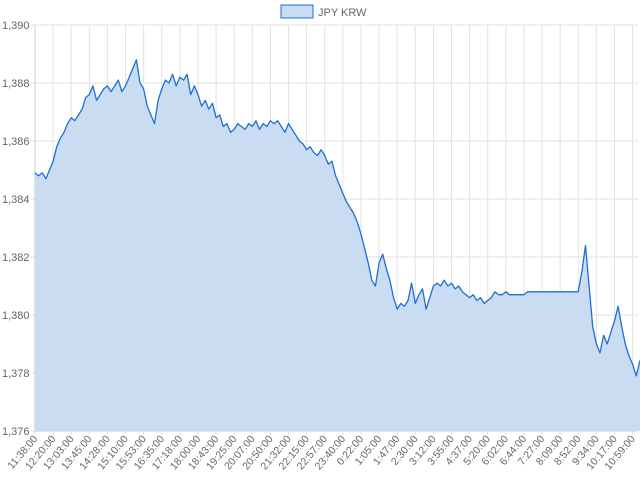 The width and height of the screenshot is (640, 485). What do you see at coordinates (16, 229) in the screenshot?
I see `y-axis: 1,376 1,378 1,380 1,382 1,384 1,386 1,388 1,390` at bounding box center [16, 229].